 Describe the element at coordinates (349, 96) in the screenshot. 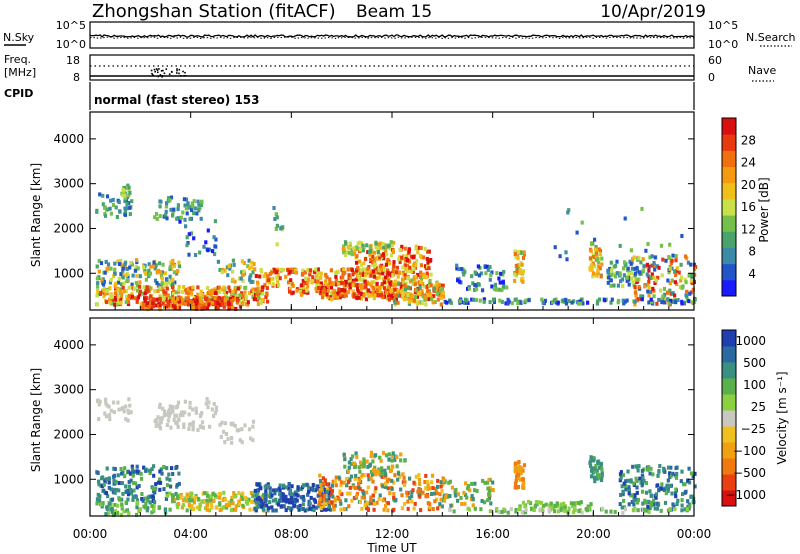

I see `cpid-panel: CPID normal (fast stereo) 153` at that location.